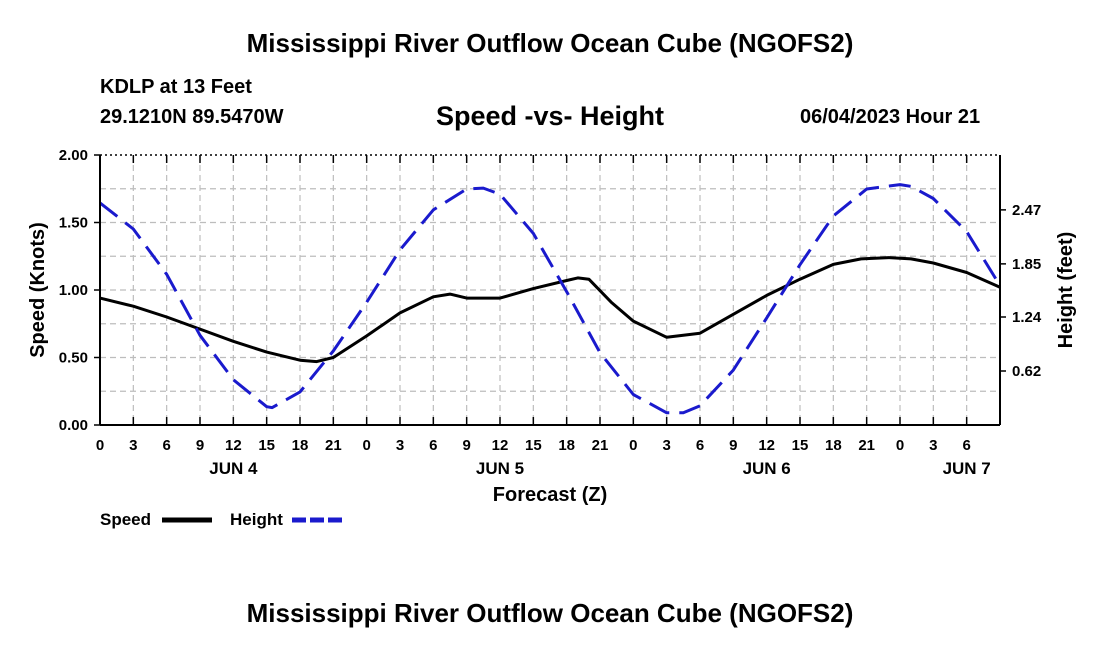  Describe the element at coordinates (1066, 290) in the screenshot. I see `y2-axis-title: Height (feet)` at that location.